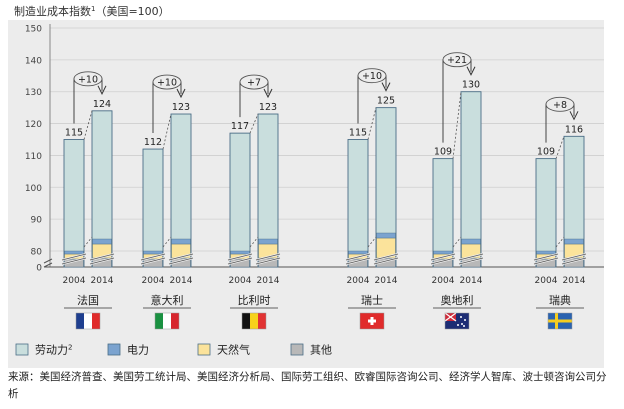  I want to click on data-label: 130, so click(471, 85).